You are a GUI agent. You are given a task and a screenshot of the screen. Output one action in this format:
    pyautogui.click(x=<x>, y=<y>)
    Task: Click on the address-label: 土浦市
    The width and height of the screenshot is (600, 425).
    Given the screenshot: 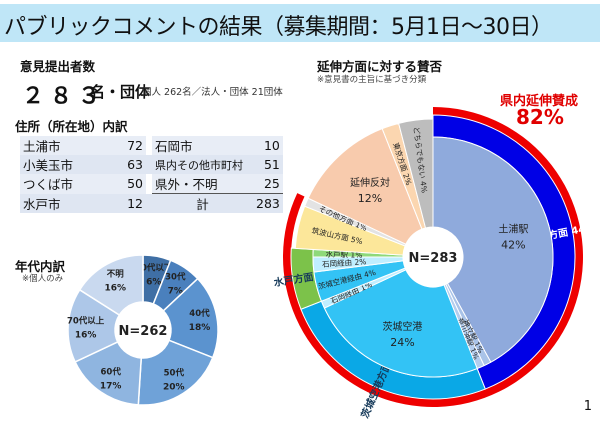 What is the action you would take?
    pyautogui.click(x=70, y=145)
    